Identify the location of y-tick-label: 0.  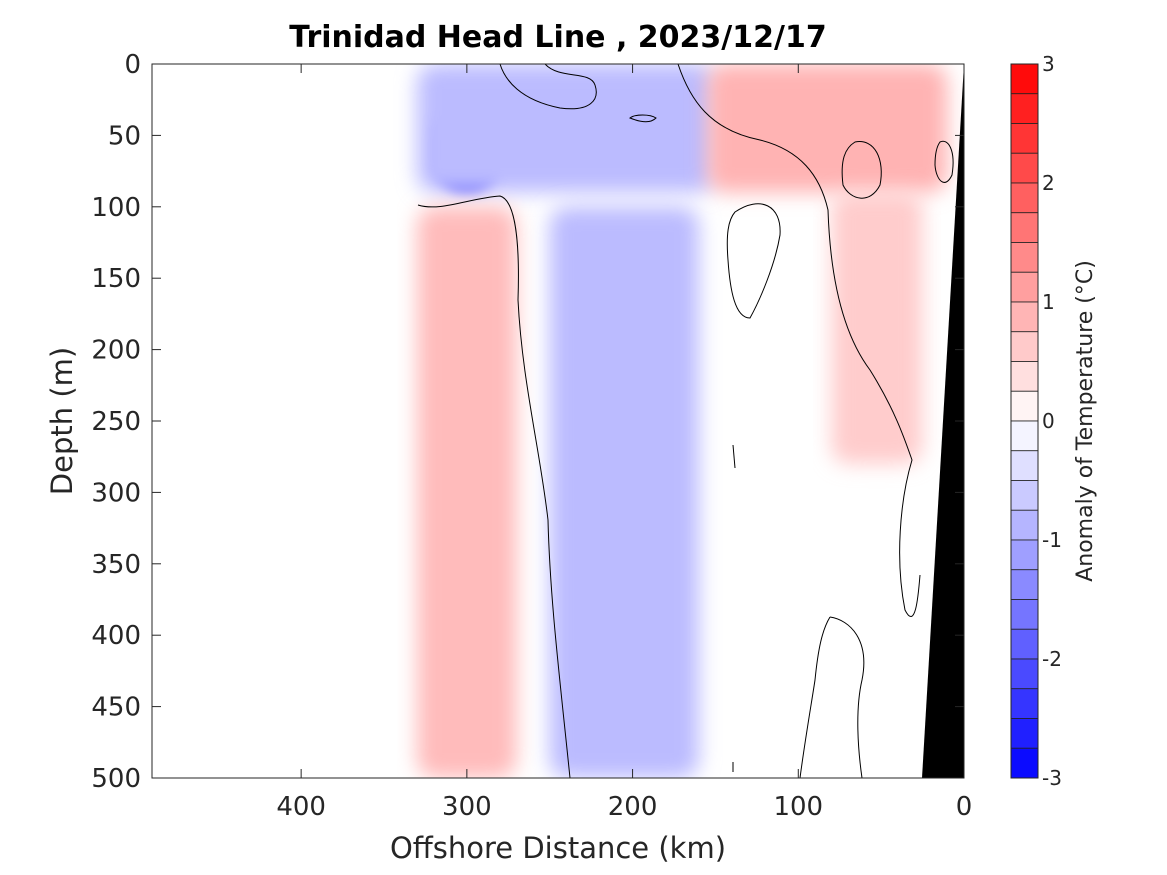
(132, 65).